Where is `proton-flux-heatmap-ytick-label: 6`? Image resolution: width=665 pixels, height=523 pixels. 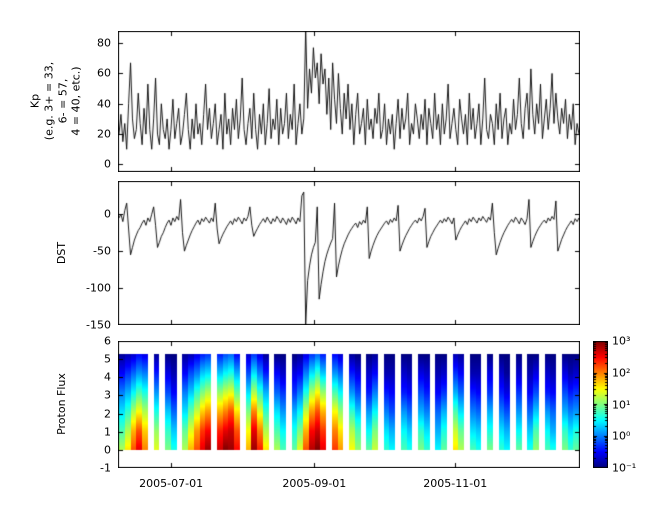 proton-flux-heatmap-ytick-label: 6 is located at coordinates (107, 341).